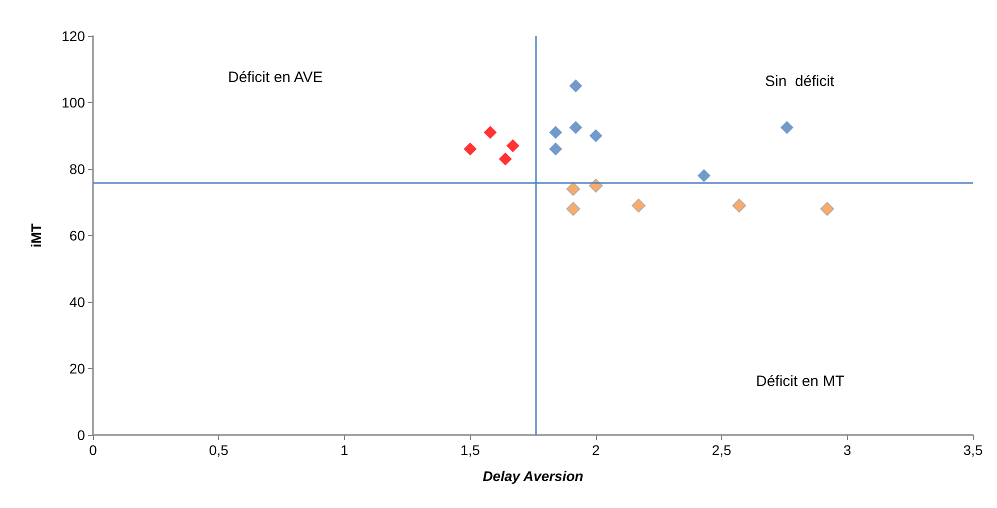 The image size is (997, 508). I want to click on y-tick-label: 100, so click(74, 102).